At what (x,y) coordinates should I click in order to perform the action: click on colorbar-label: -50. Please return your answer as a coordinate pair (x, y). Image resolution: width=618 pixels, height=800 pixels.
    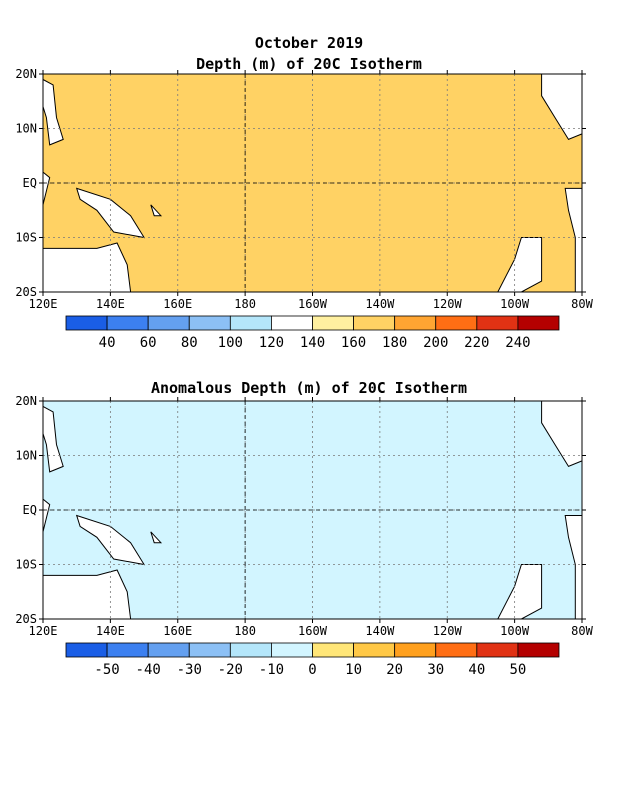
    Looking at the image, I should click on (106, 670).